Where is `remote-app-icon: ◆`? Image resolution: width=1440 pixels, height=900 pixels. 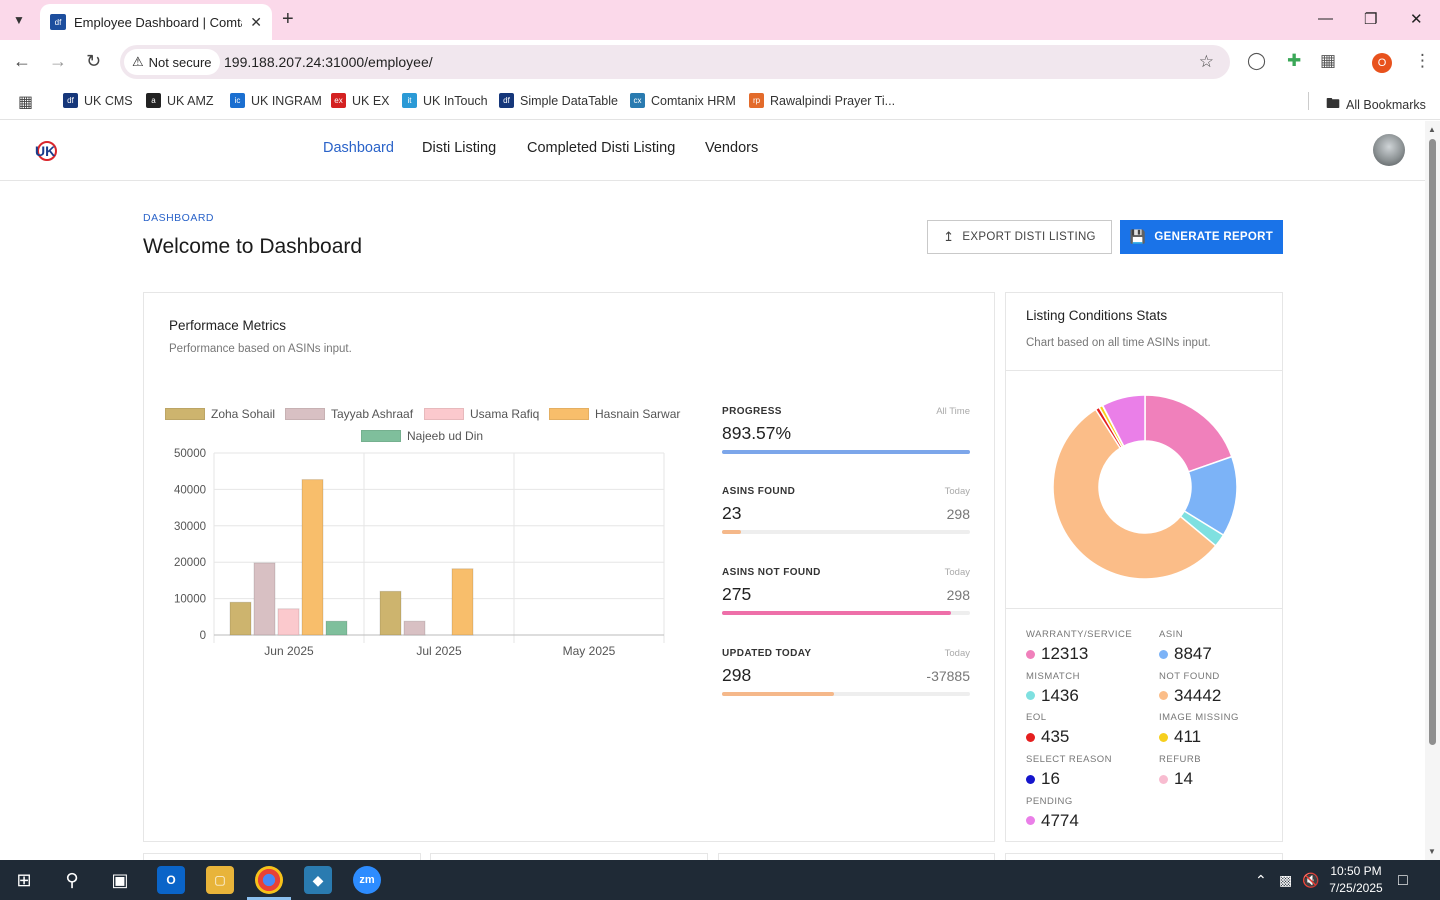
remote-app-icon: ◆ is located at coordinates (318, 880).